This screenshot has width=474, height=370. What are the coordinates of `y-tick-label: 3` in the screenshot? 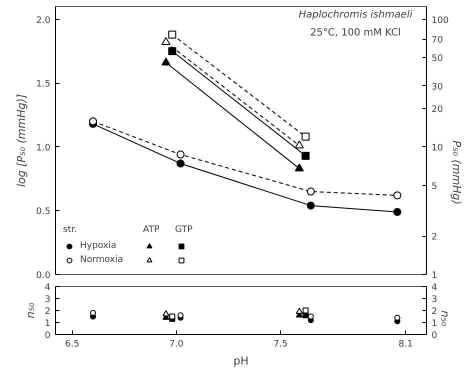 It's located at (47, 300).